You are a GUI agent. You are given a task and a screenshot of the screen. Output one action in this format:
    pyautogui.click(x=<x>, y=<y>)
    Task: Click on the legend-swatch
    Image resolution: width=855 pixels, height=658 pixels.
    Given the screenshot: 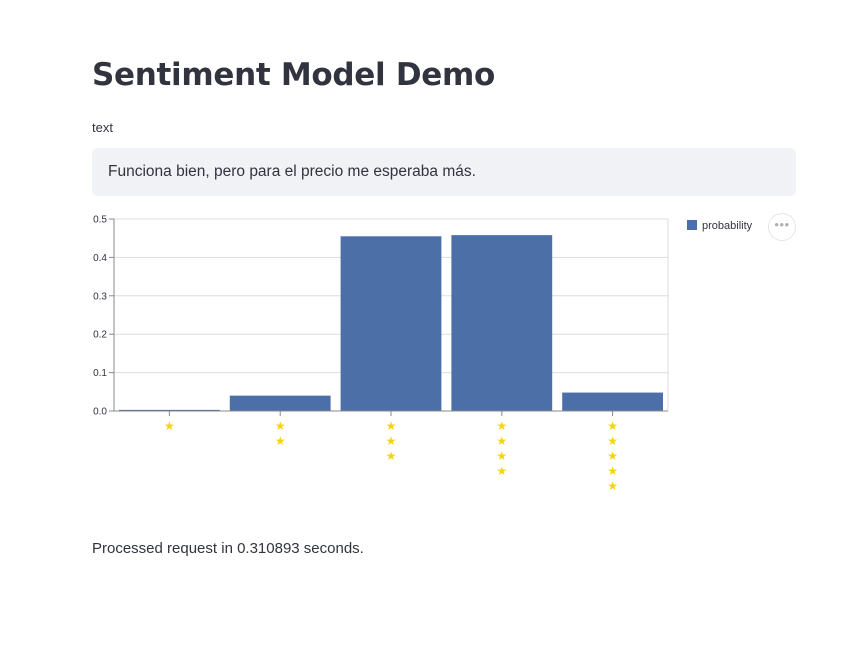 What is the action you would take?
    pyautogui.click(x=692, y=225)
    